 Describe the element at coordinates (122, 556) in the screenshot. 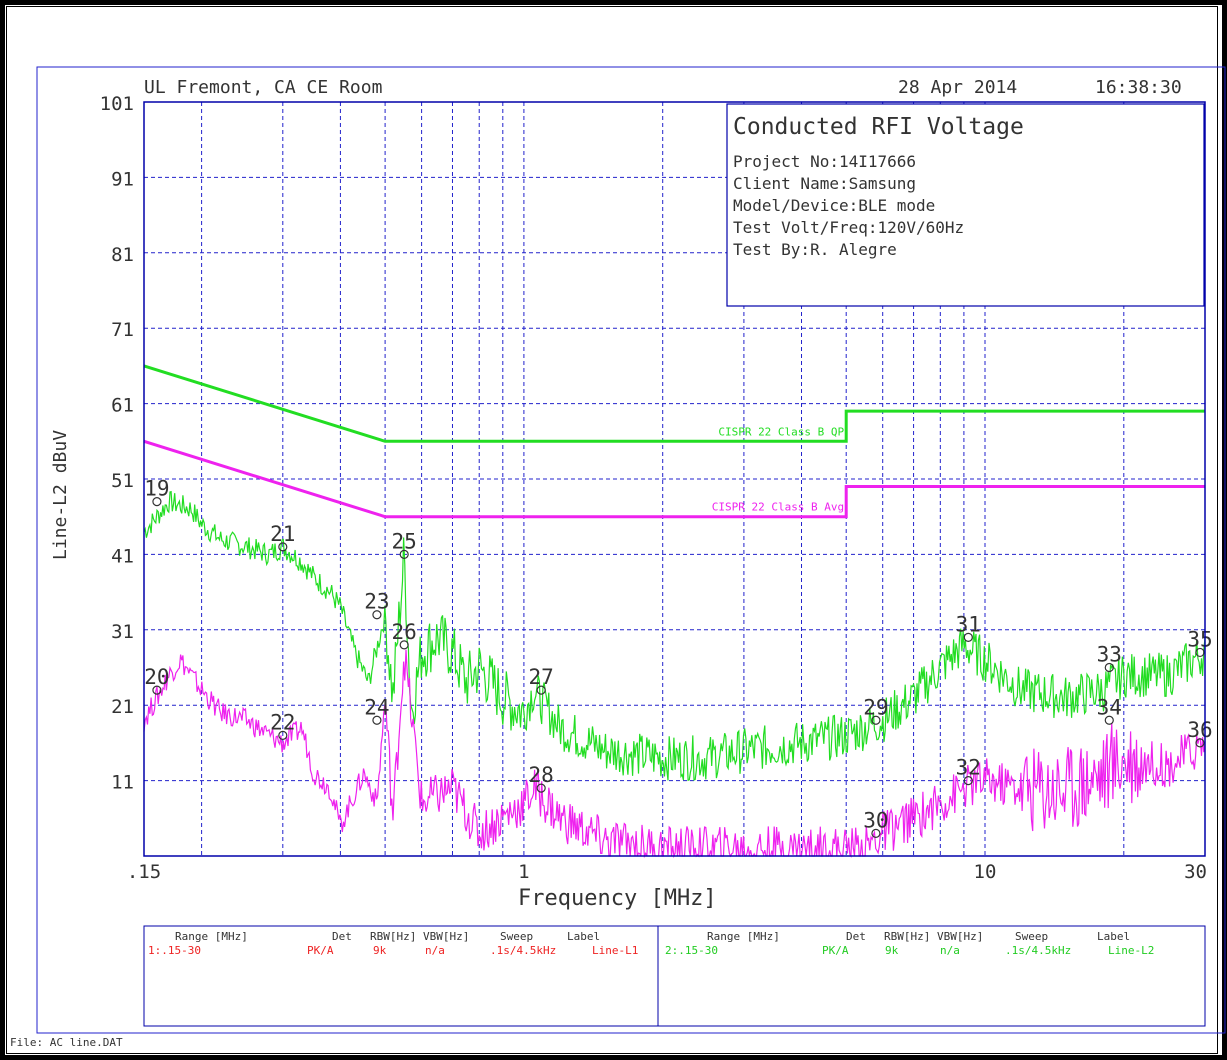

I see `y-tick-label: 41` at that location.